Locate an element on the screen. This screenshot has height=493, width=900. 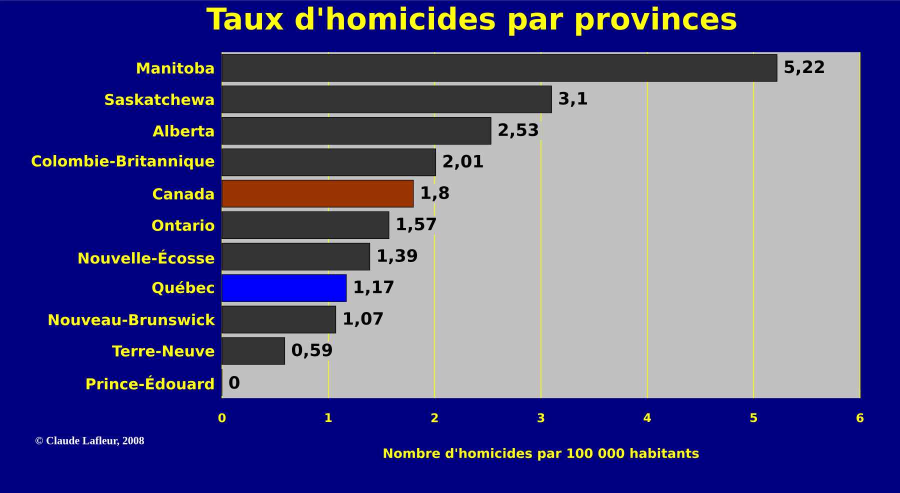
chart-title: Taux d'homicides par provinces is located at coordinates (471, 21).